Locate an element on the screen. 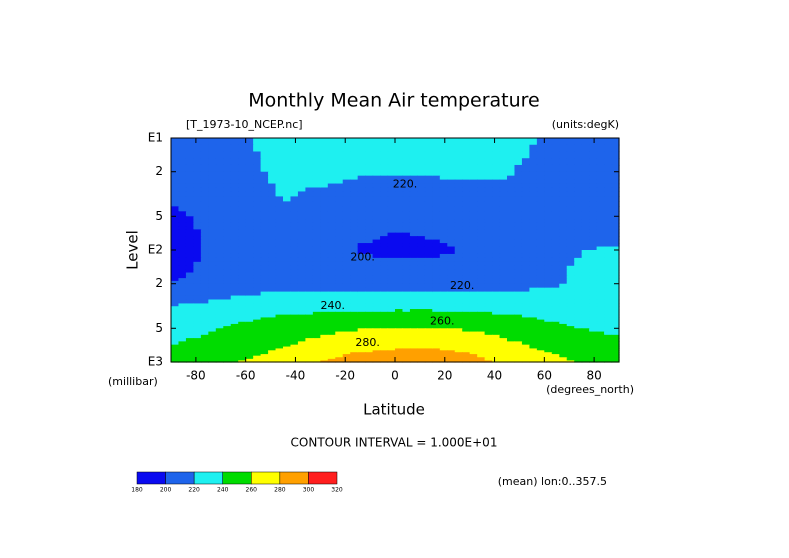  y-axis-label: Level is located at coordinates (133, 250).